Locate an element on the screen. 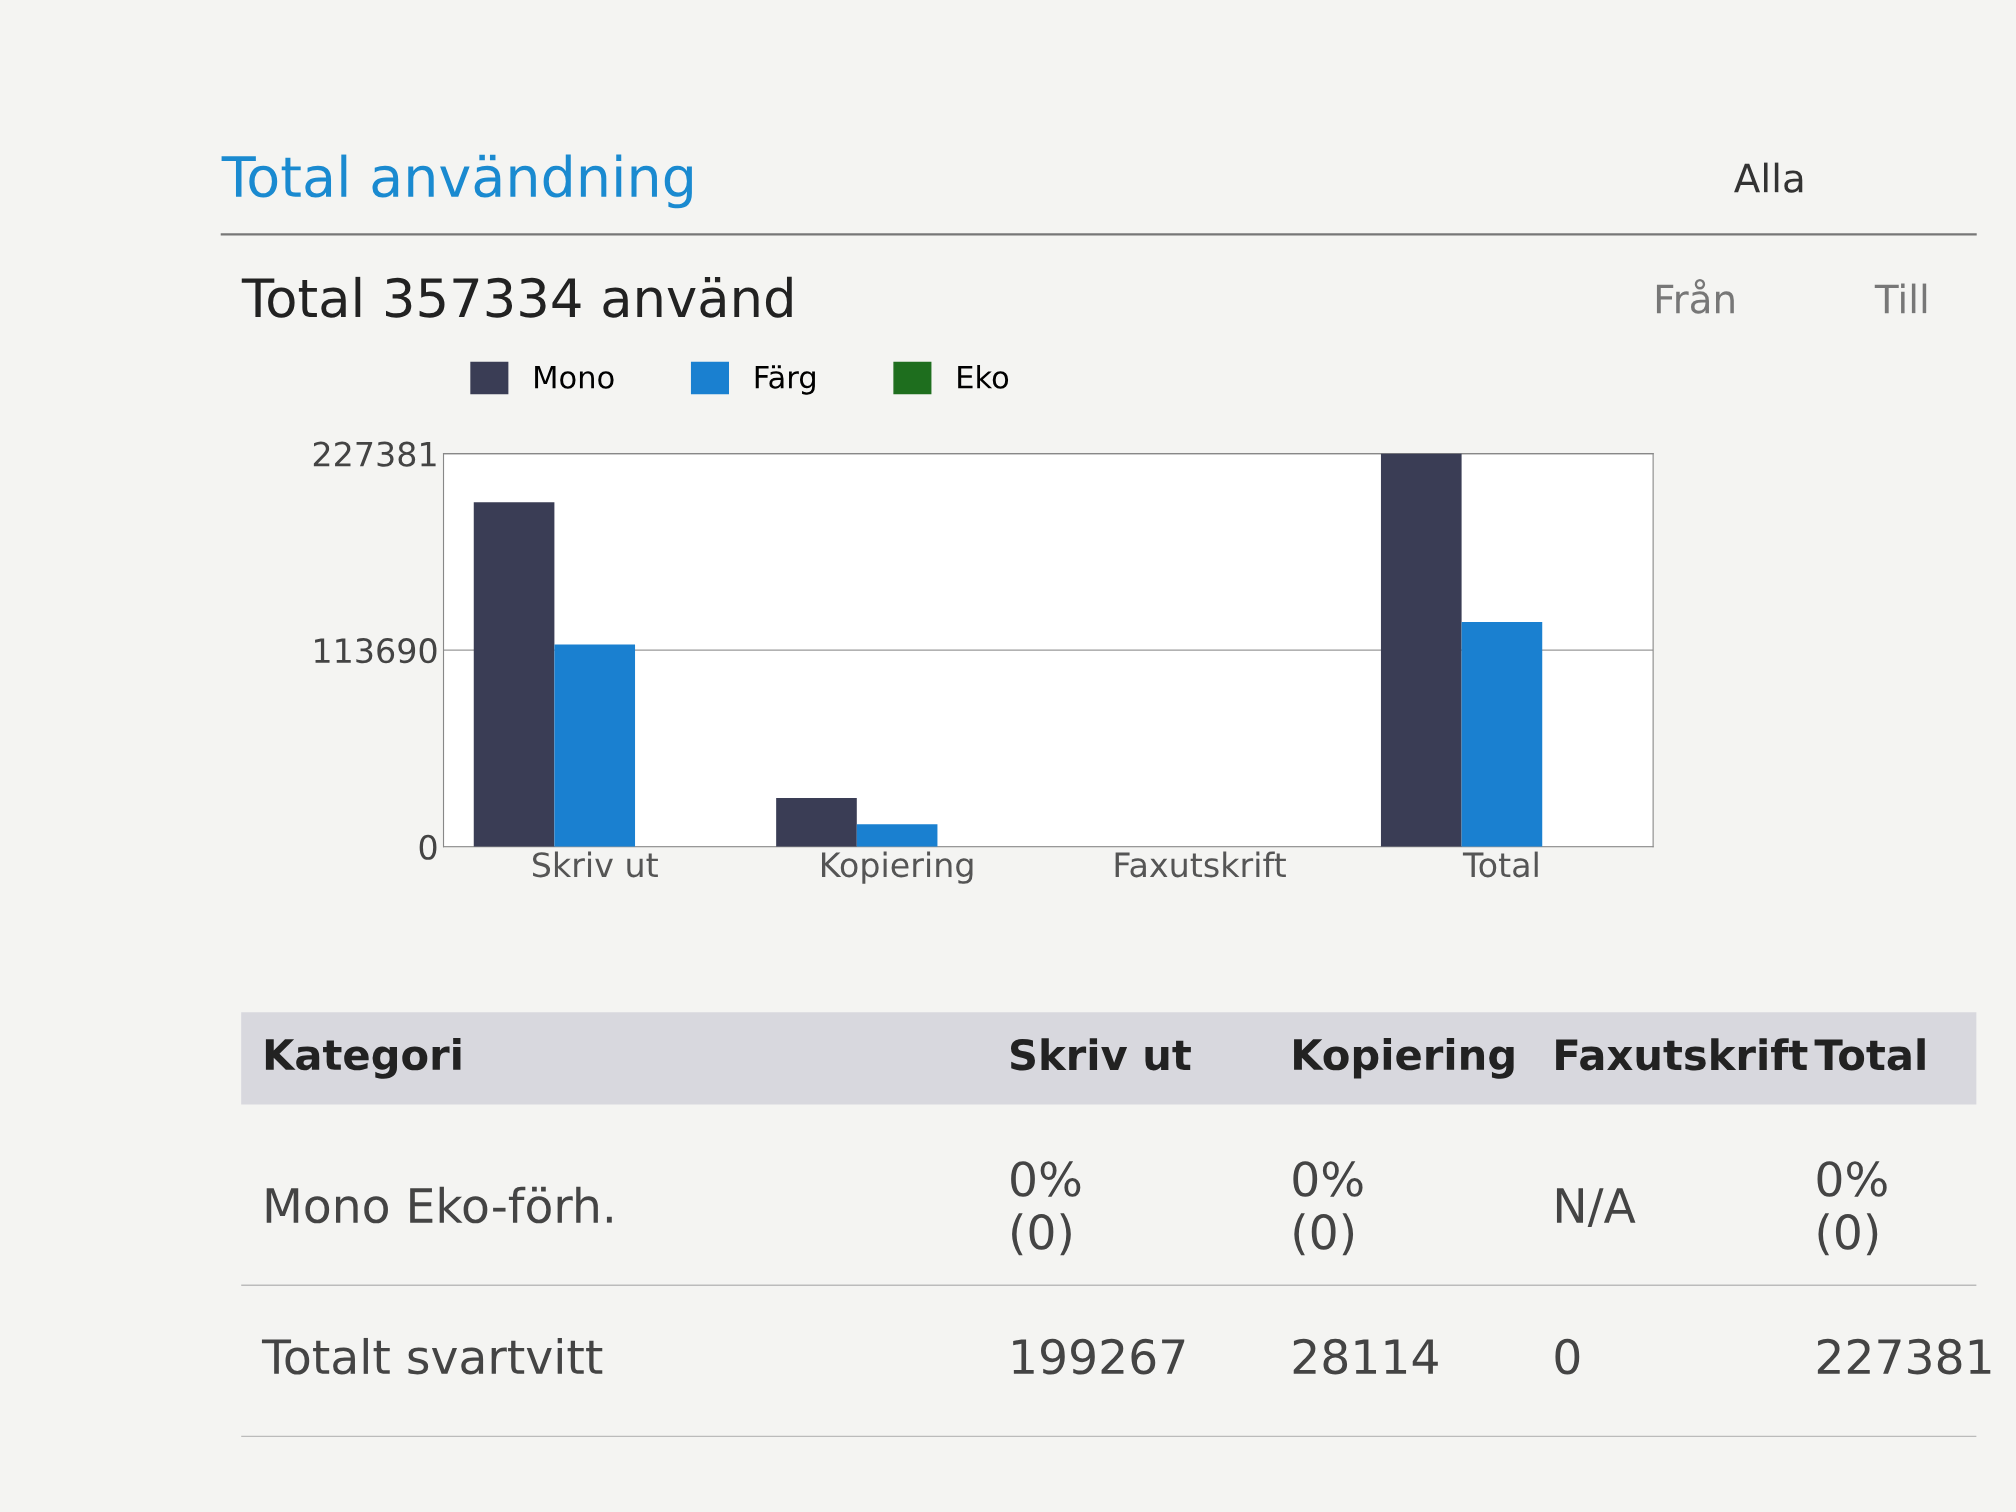 The width and height of the screenshot is (2016, 1512). text: Totalt svartvitt is located at coordinates (432, 1356).